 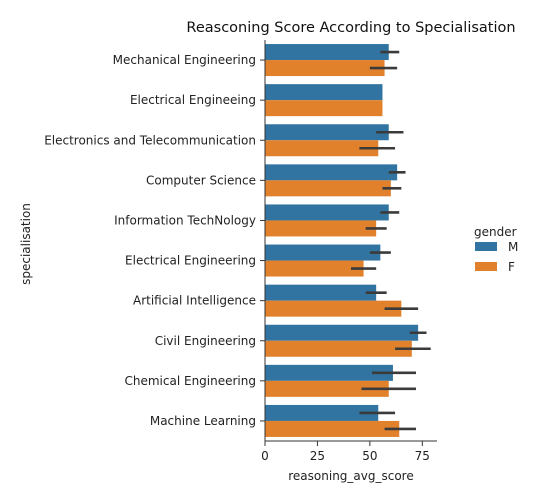 I want to click on y-axis-title: specialisation, so click(x=26, y=244).